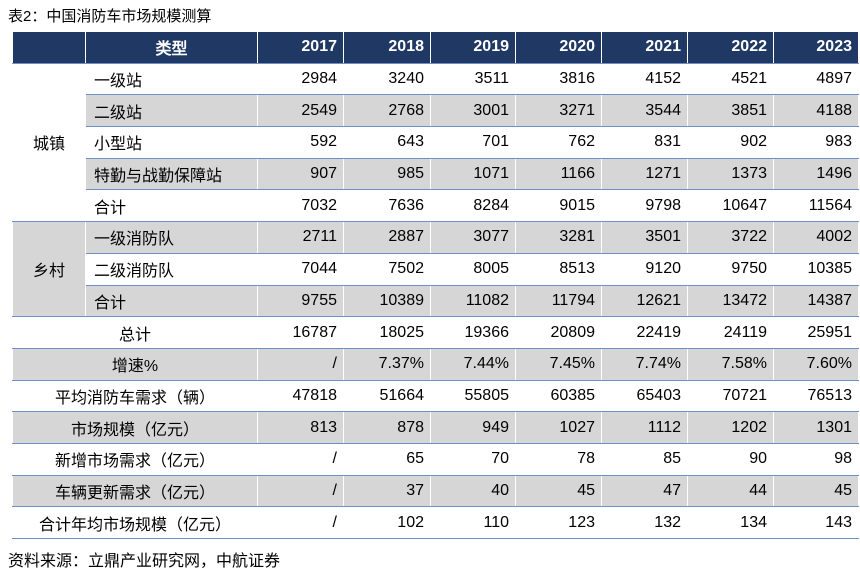 The height and width of the screenshot is (578, 860). I want to click on value-cell: 7.44%, so click(473, 364).